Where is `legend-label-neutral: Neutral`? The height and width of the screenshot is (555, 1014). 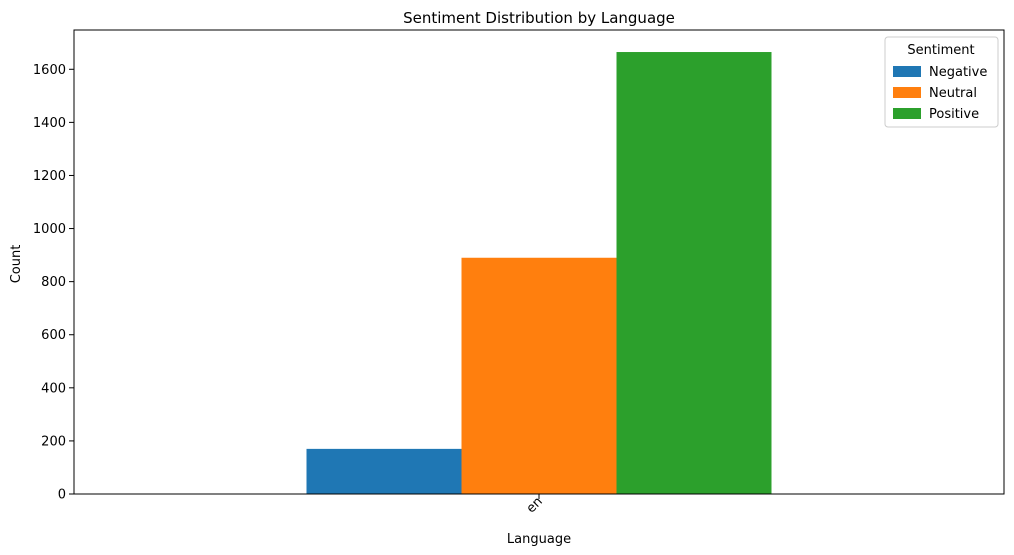
legend-label-neutral: Neutral is located at coordinates (953, 93).